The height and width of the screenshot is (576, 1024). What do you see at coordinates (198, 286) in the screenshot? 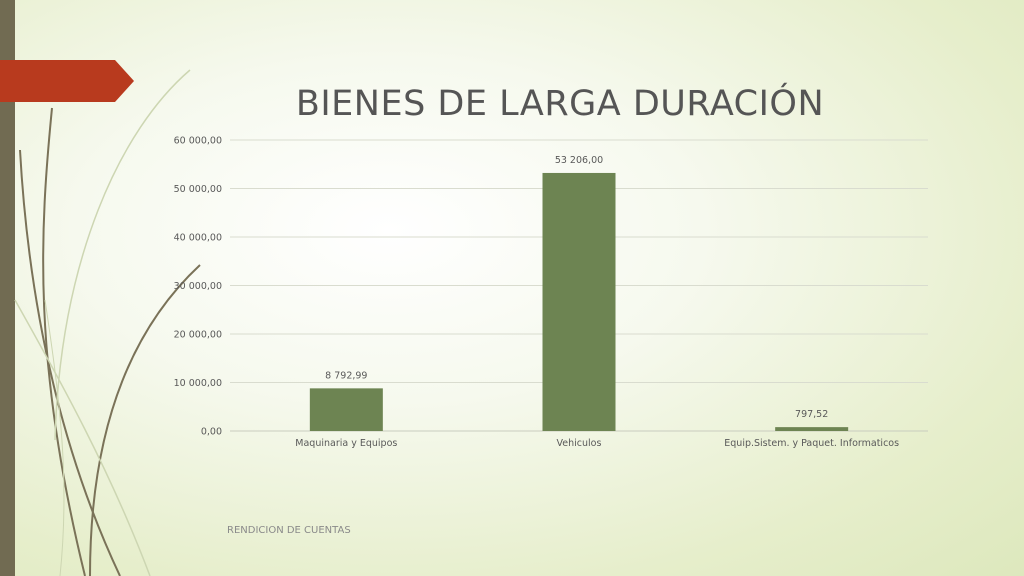
I see `y-tick-label: 30 000,00` at bounding box center [198, 286].